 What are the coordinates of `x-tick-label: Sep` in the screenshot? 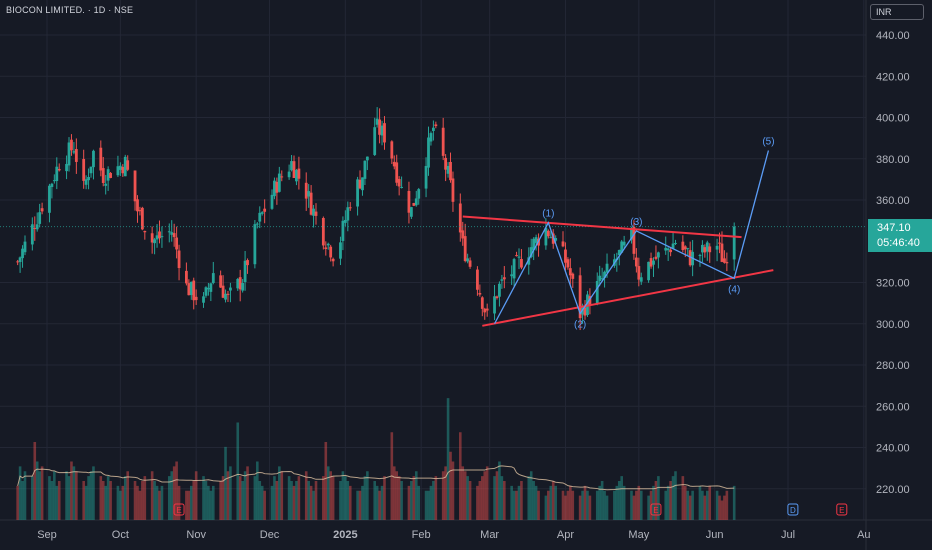 It's located at (47, 535).